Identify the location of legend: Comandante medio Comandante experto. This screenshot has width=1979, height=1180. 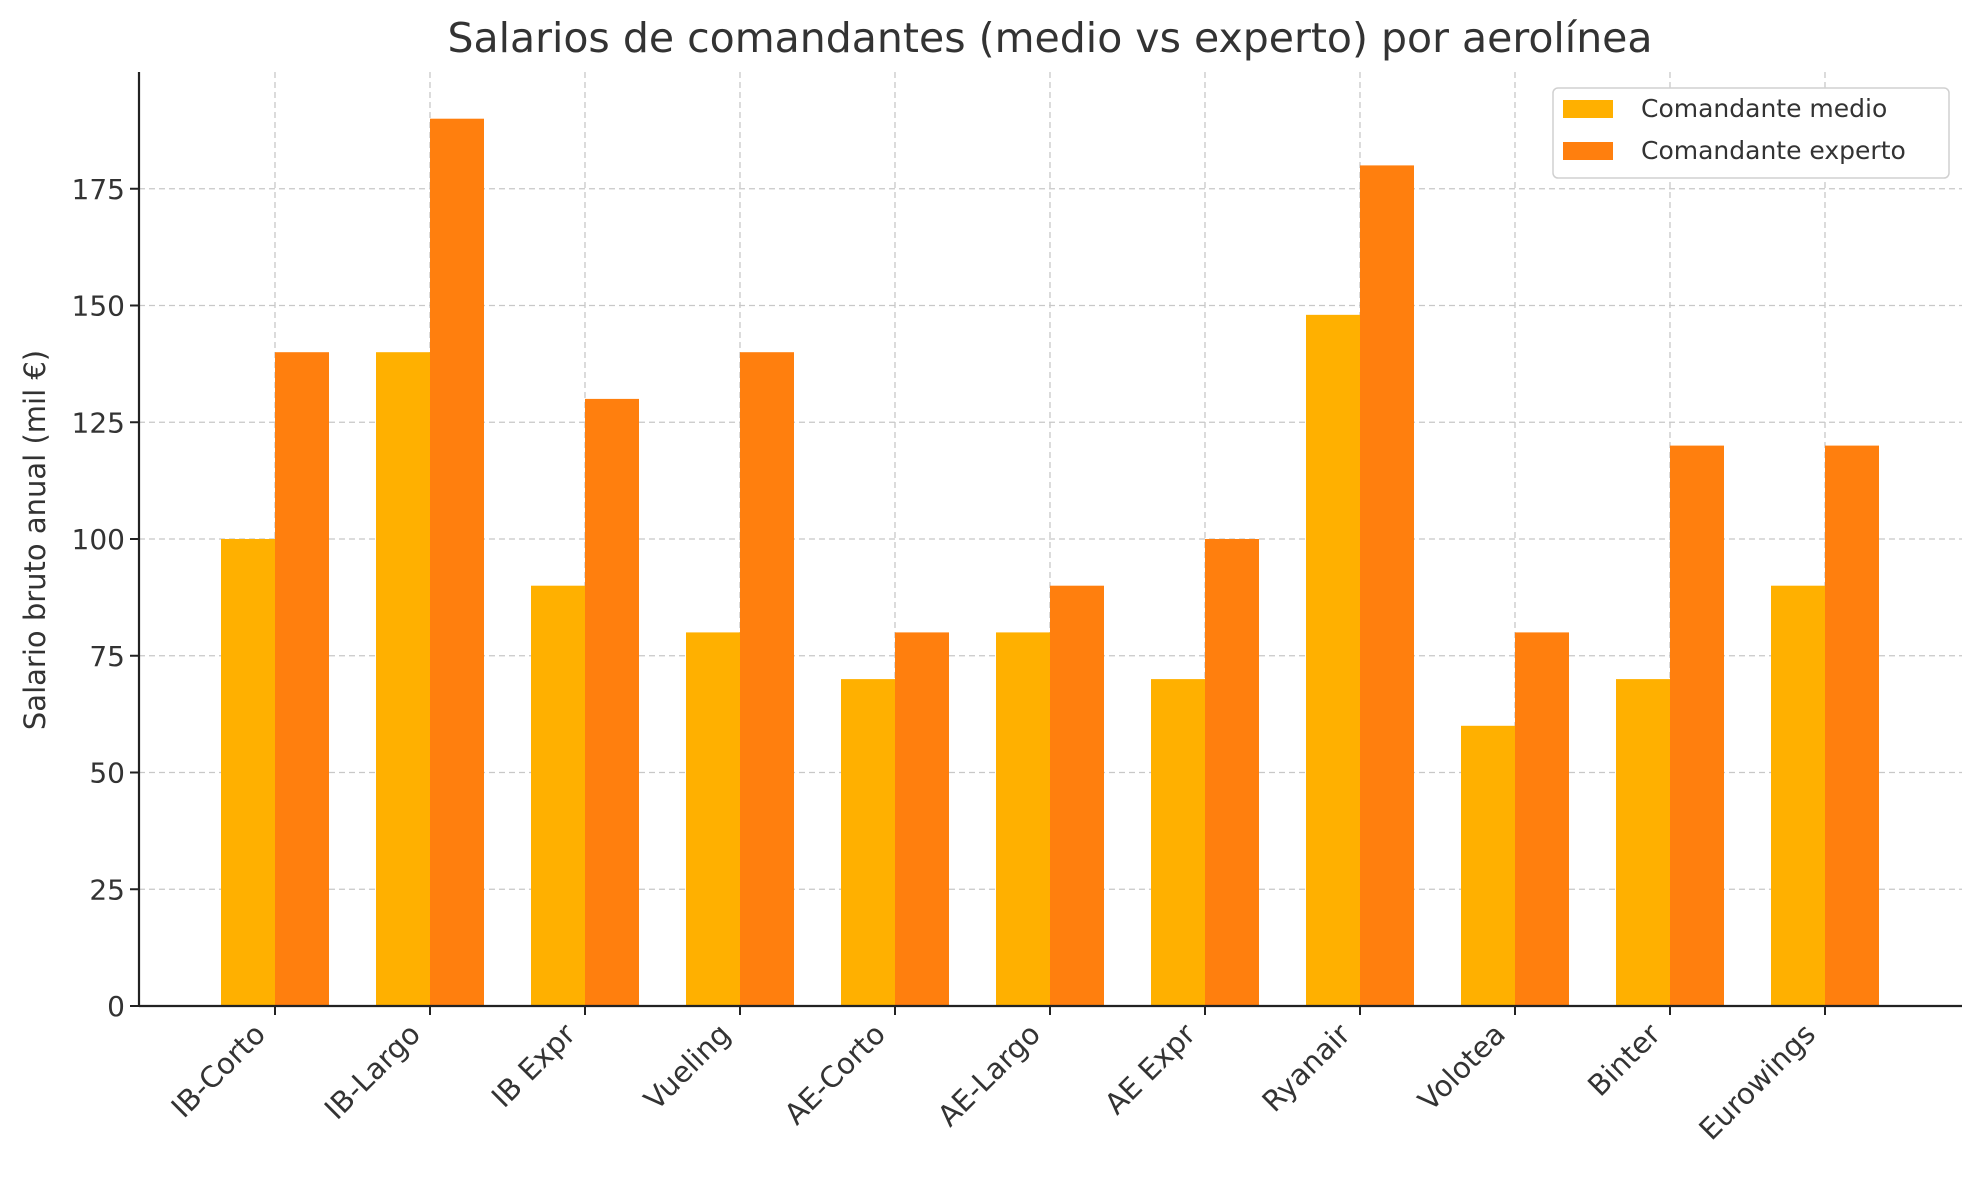
(1751, 133).